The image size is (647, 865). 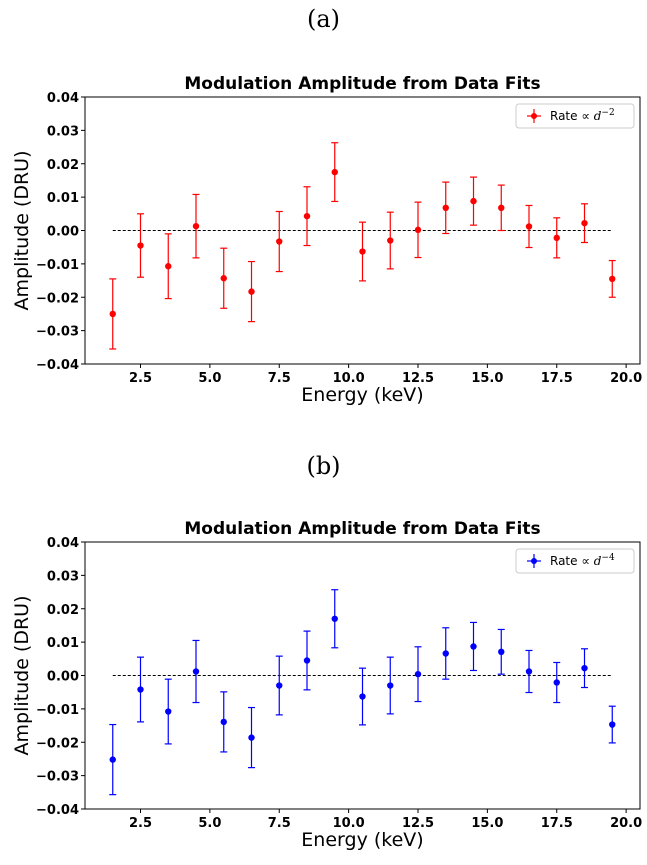 I want to click on legend: Rate ∝ d−4, so click(x=575, y=561).